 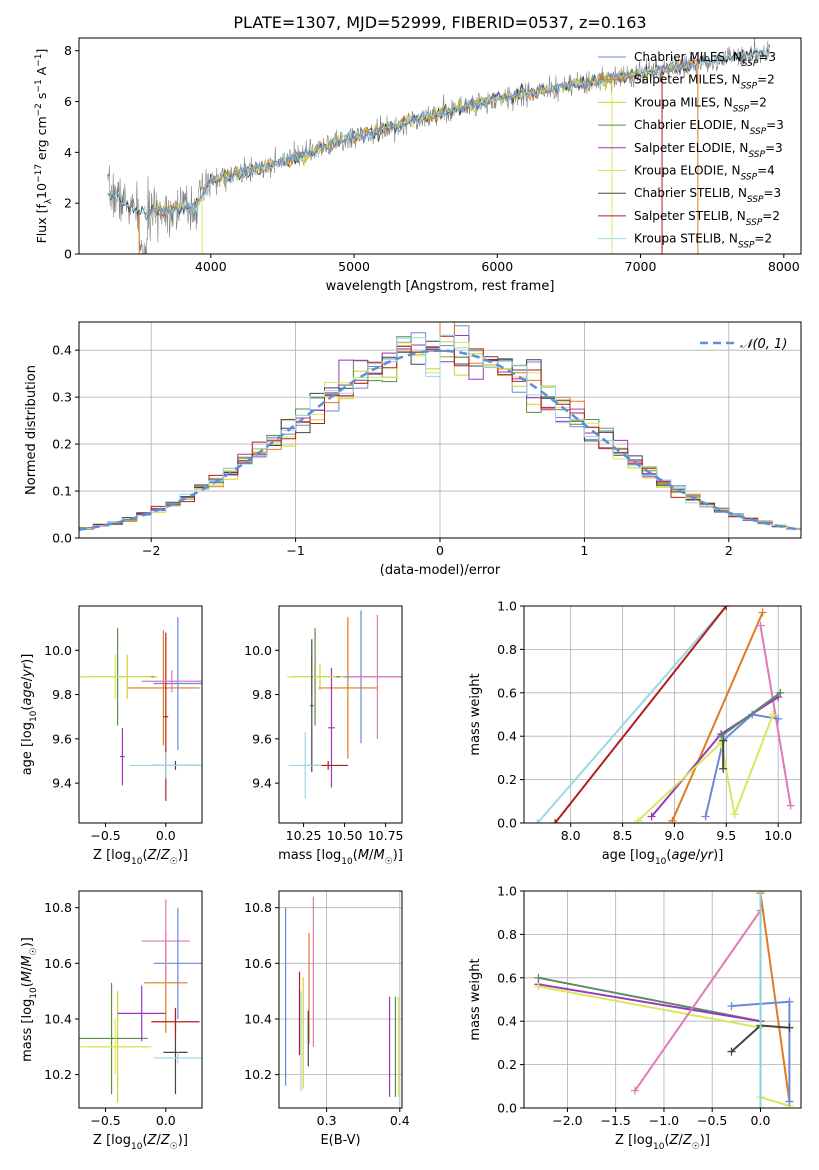 What do you see at coordinates (340, 1140) in the screenshot?
I see `x-axis-label-part: E(B-V)` at bounding box center [340, 1140].